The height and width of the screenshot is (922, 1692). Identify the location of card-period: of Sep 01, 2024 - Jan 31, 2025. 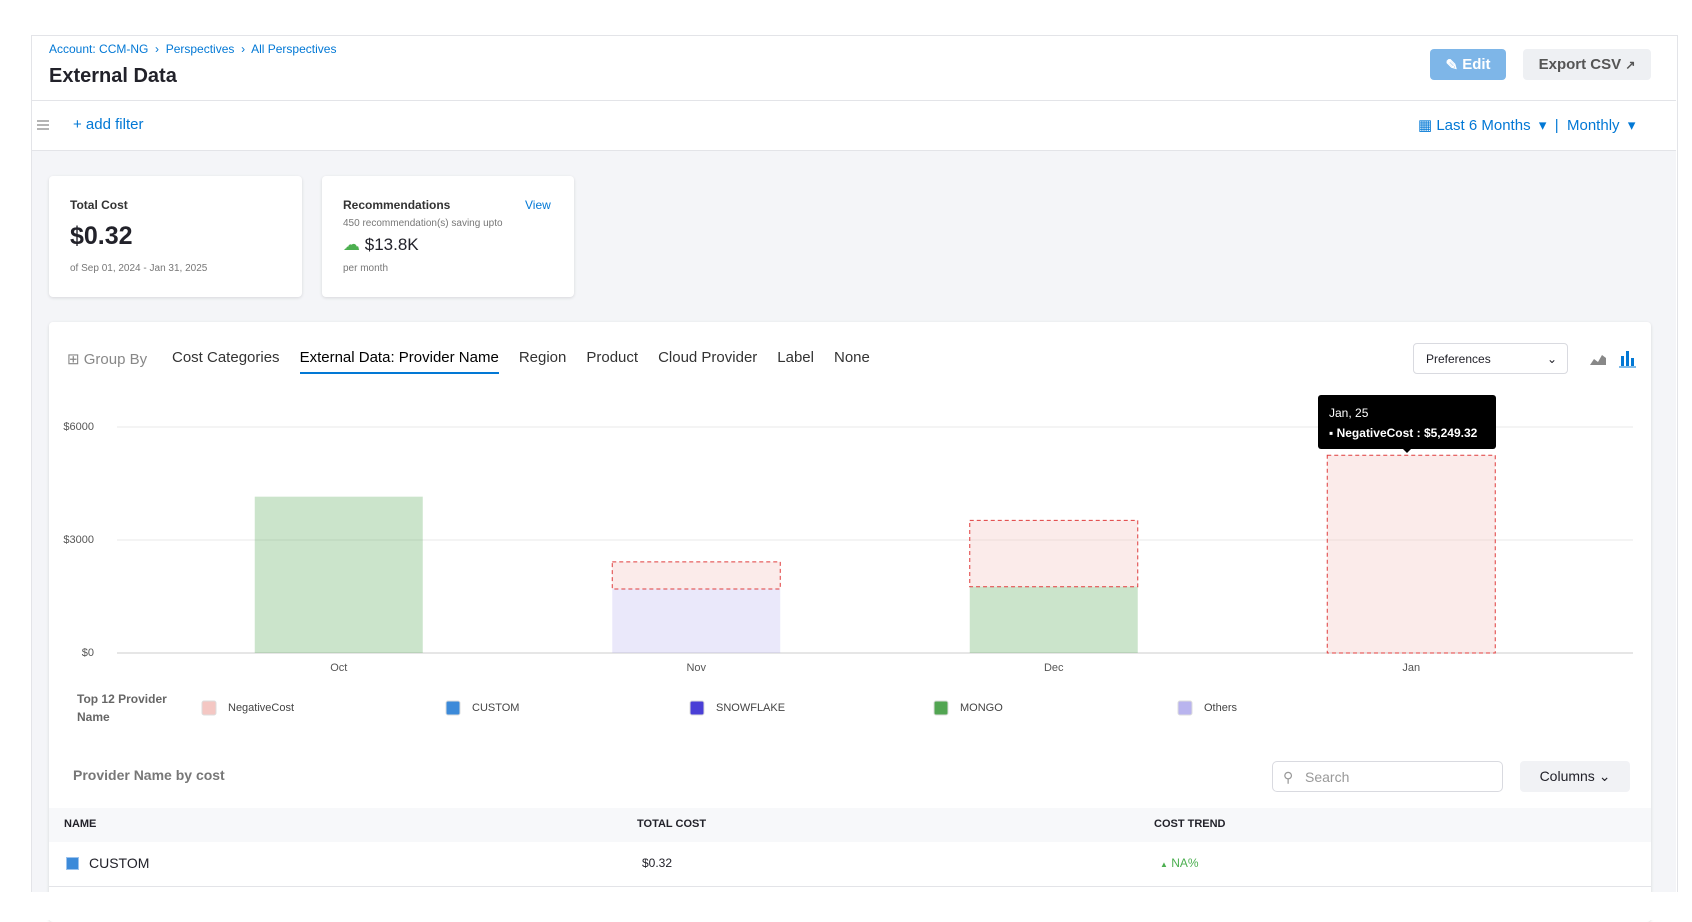
(138, 268).